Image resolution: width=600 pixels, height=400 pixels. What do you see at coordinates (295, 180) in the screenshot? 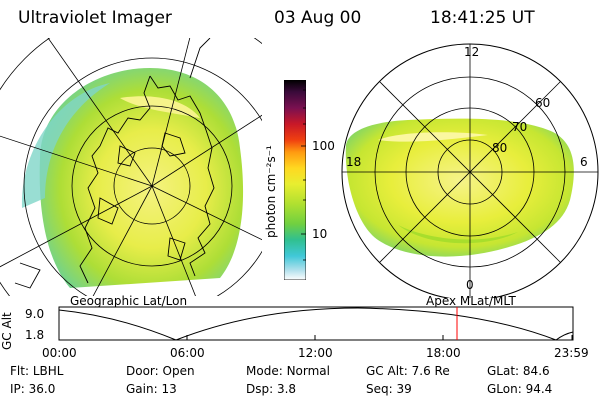
I see `intensity-colorbar` at bounding box center [295, 180].